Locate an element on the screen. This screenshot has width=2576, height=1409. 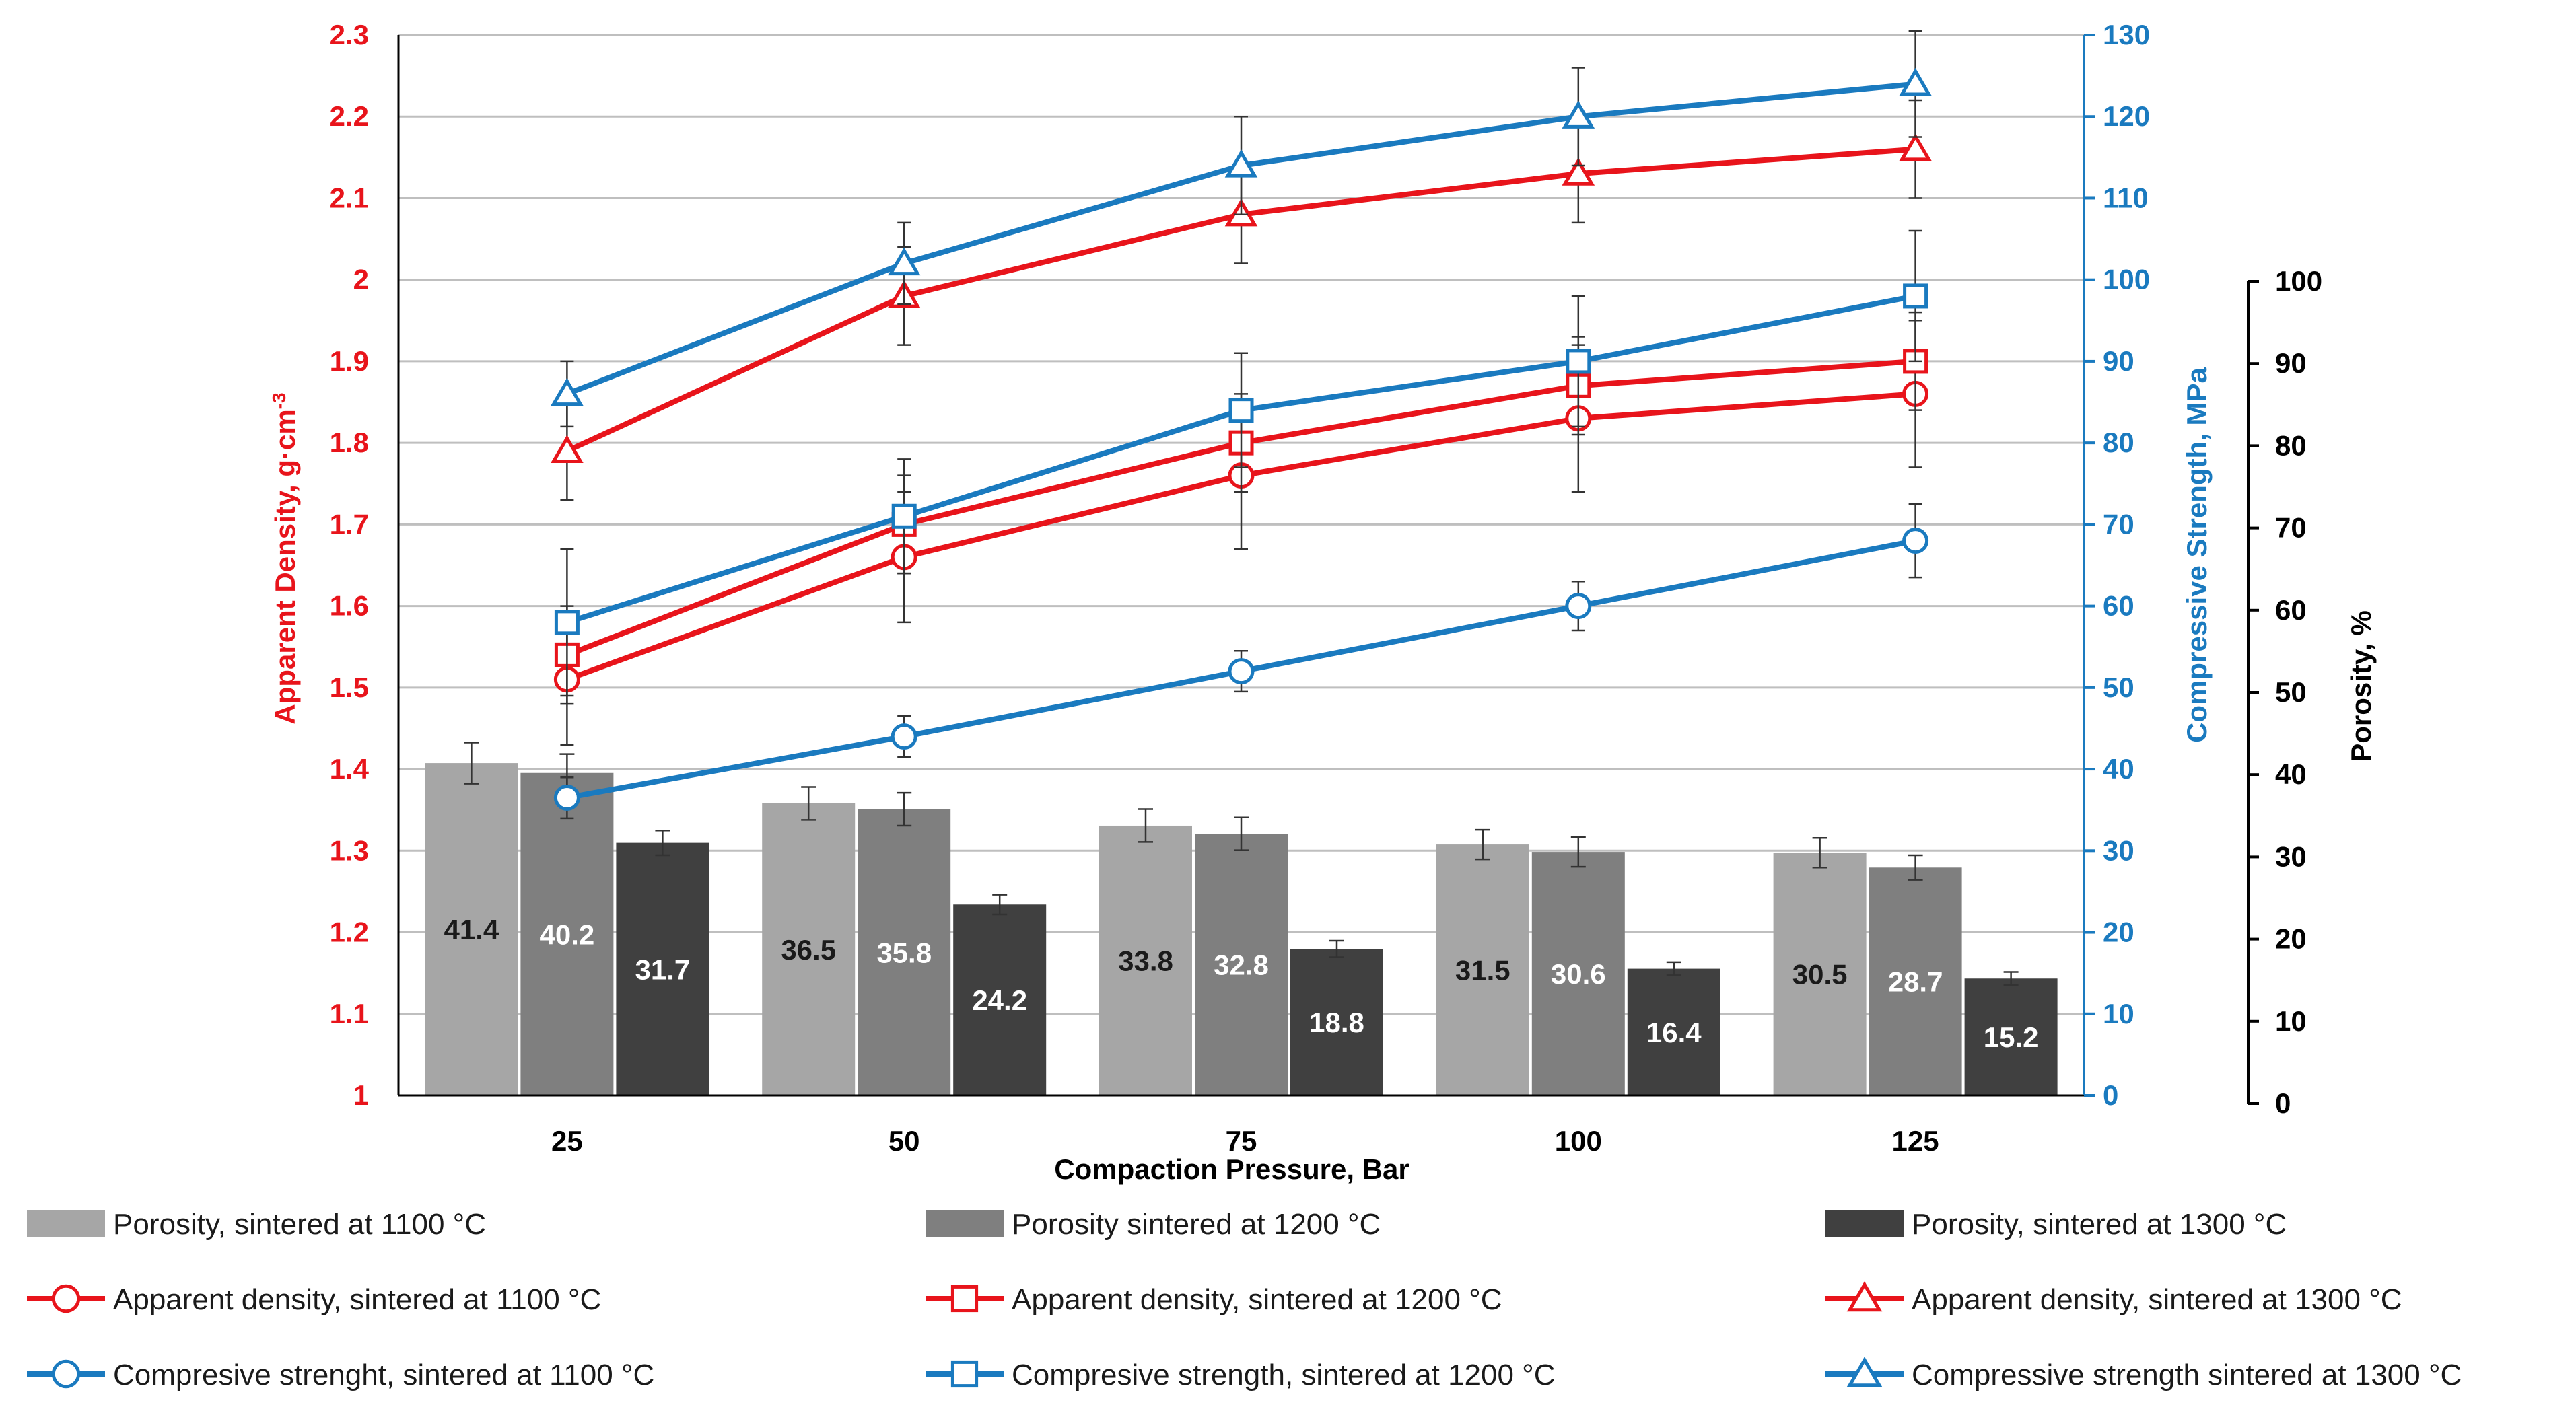
density-tick-label: 1.2 is located at coordinates (349, 932).